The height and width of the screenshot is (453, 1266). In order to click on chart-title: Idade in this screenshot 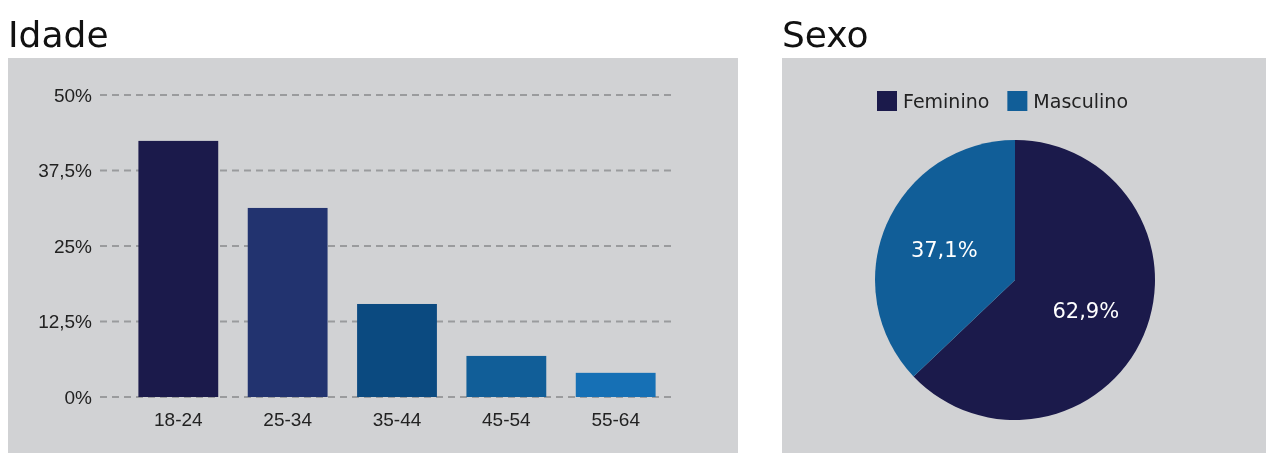, I will do `click(58, 34)`.